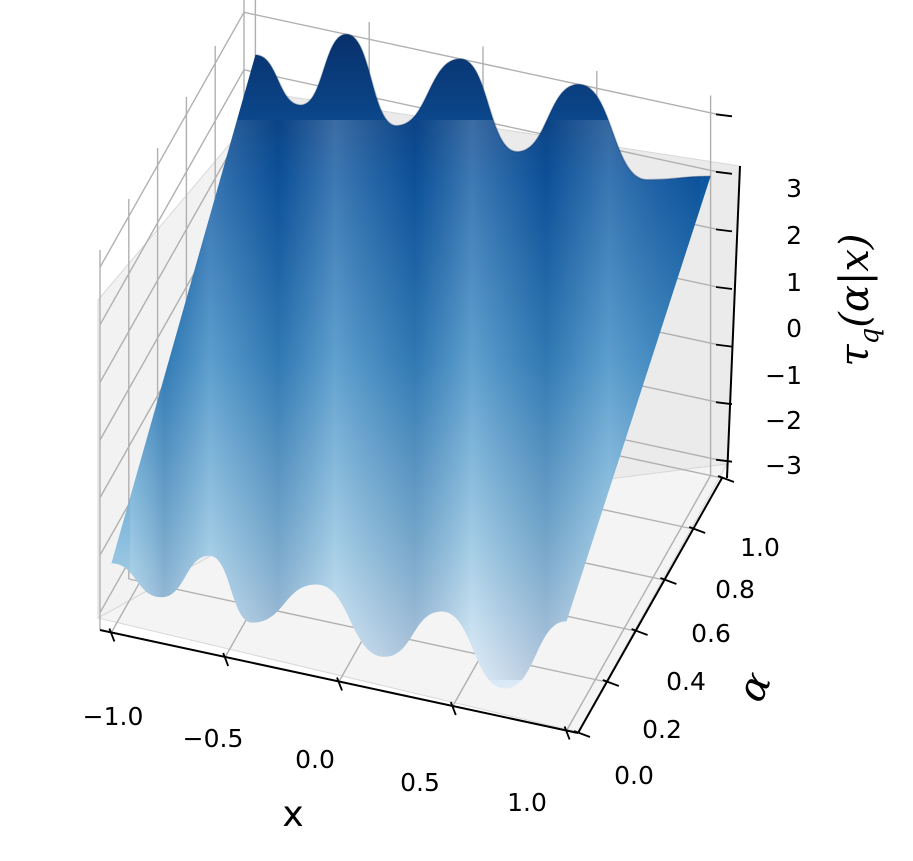 The image size is (913, 861). Describe the element at coordinates (783, 327) in the screenshot. I see `z-tick-labels: 3 2 1 0 −1 −2 −3` at that location.